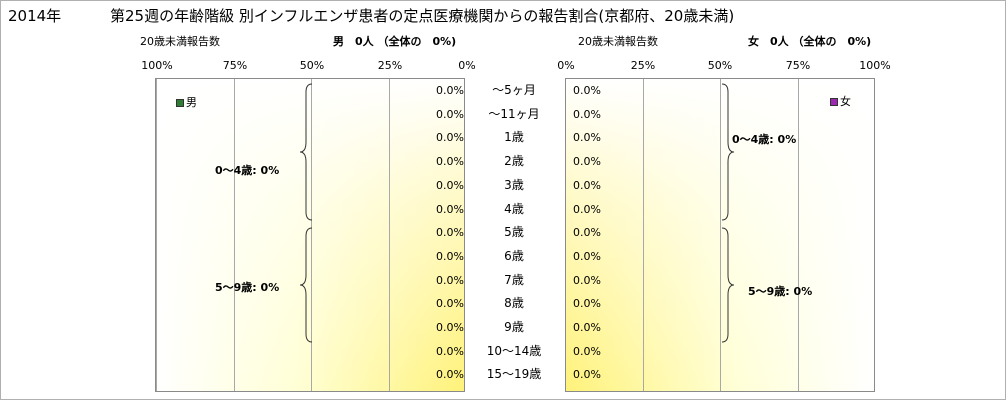 This screenshot has width=1006, height=400. Describe the element at coordinates (180, 103) in the screenshot. I see `male-legend-swatch` at that location.